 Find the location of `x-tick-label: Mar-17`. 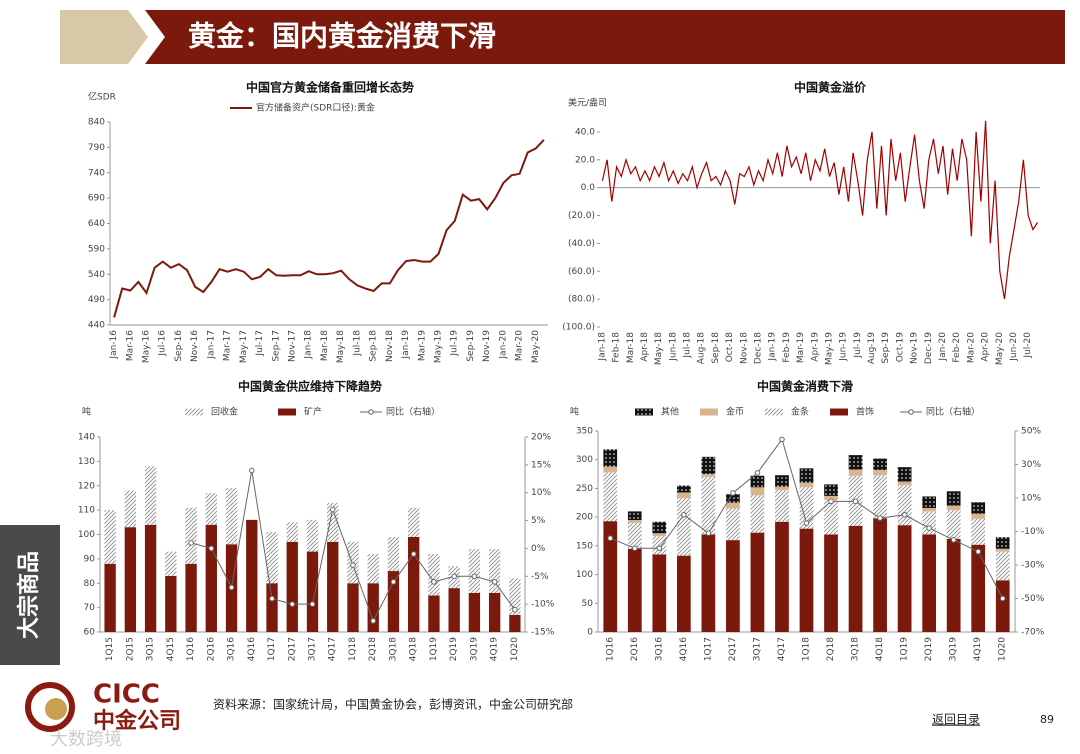

x-tick-label: Mar-17 is located at coordinates (228, 345).